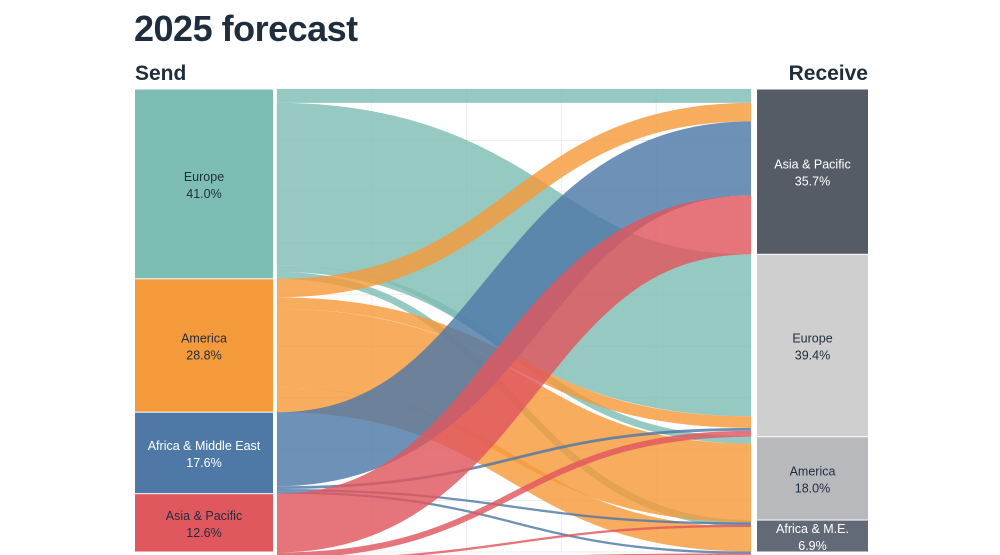 The height and width of the screenshot is (555, 1000). I want to click on target-node-asia-and-pacific, so click(812, 171).